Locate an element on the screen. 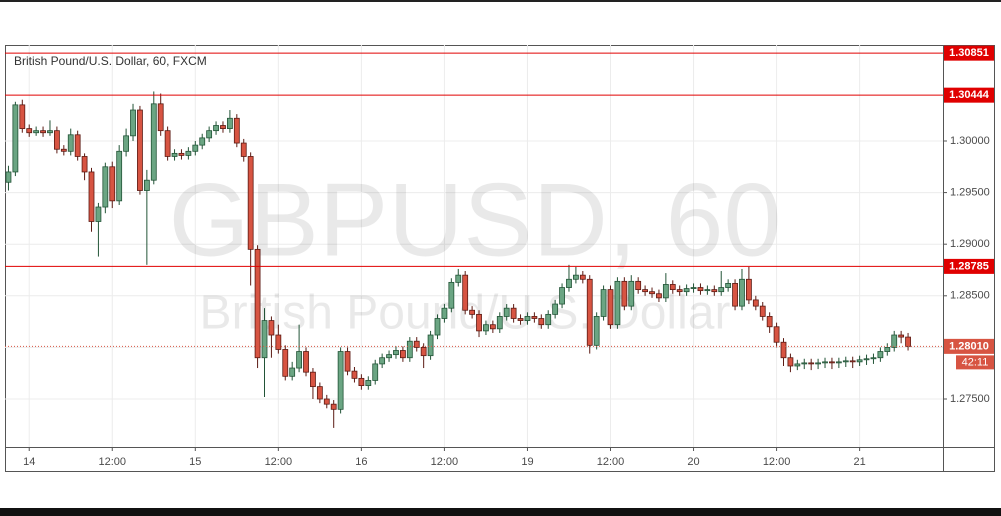 This screenshot has width=1001, height=516. chart-title: British Pound/U.S. Dollar, 60, FXCM is located at coordinates (110, 61).